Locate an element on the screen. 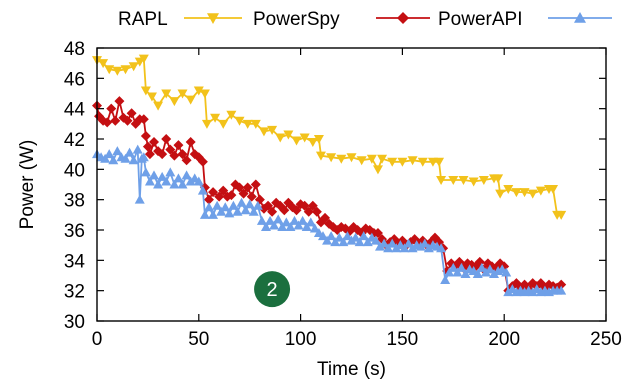  y-tick-label: 46 is located at coordinates (74, 79).